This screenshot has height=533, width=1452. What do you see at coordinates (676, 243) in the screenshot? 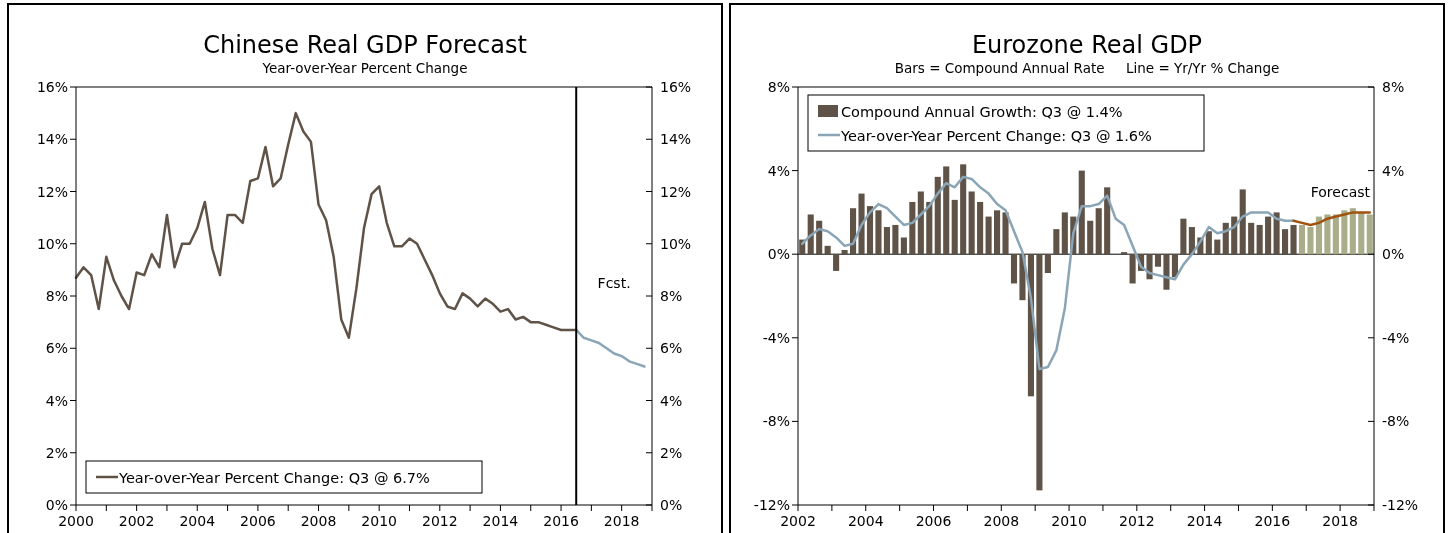
I see `y2-tick-label: 10%` at bounding box center [676, 243].